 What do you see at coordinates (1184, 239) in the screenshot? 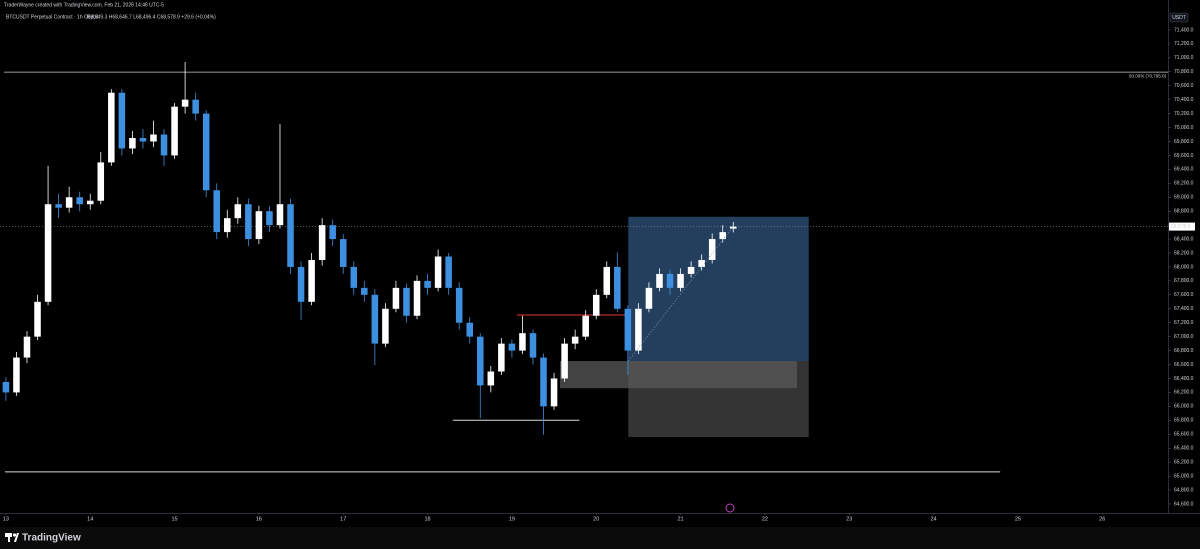
I see `y-tick-label: 68,400.0` at bounding box center [1184, 239].